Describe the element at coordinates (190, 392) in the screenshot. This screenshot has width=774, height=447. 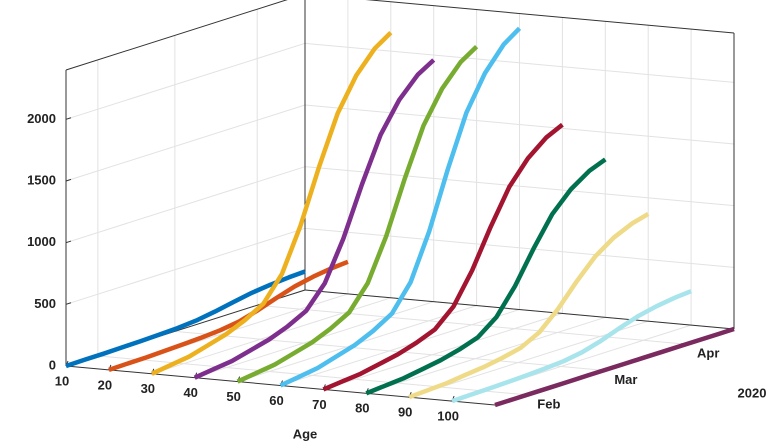
I see `x-tick-label: 40` at that location.